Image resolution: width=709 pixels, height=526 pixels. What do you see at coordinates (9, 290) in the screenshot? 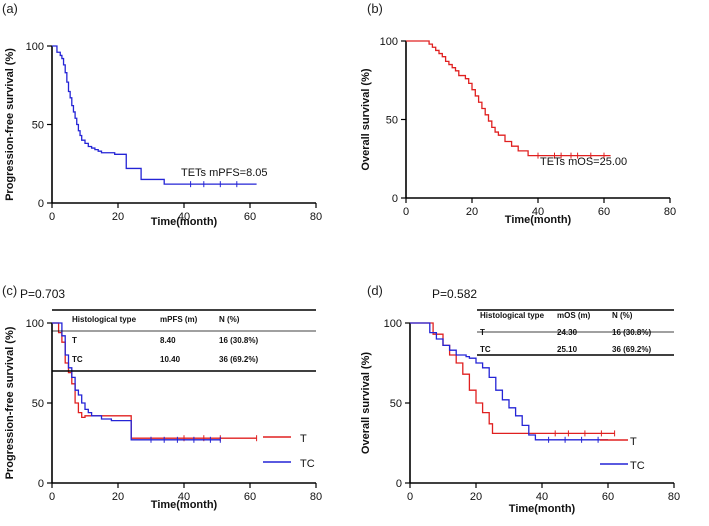
I see `panel-label: (c)` at bounding box center [9, 290].